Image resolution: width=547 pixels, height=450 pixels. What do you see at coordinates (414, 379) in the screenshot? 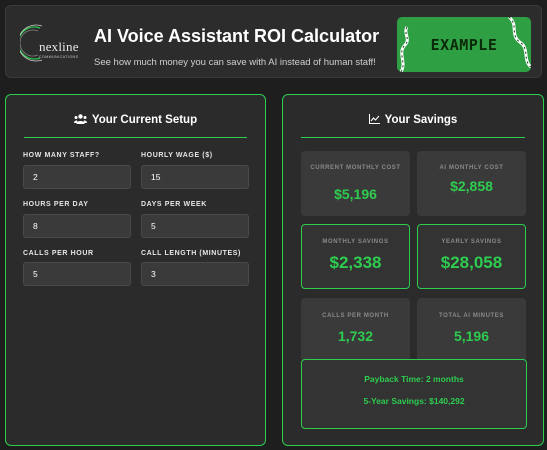
I see `payback-time: Payback Time: 2 months` at bounding box center [414, 379].